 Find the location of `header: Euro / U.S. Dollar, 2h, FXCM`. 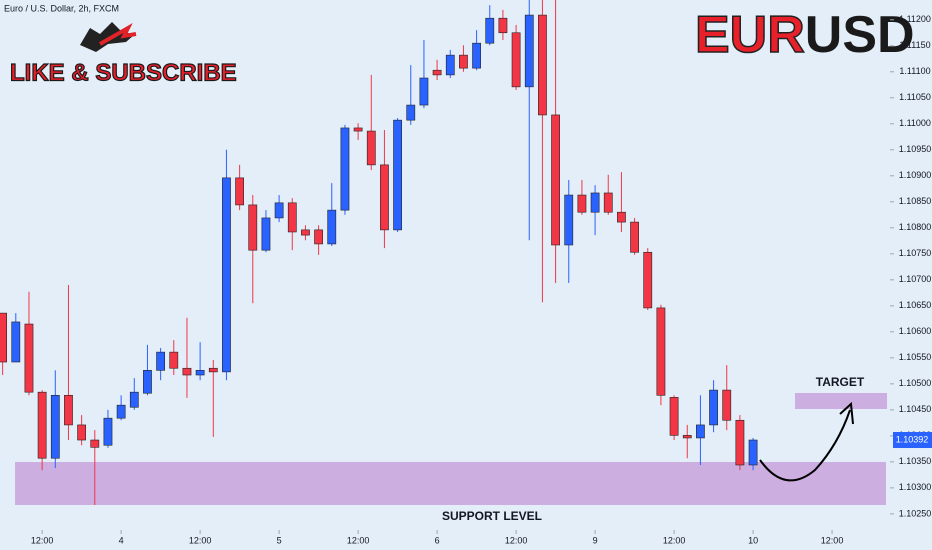

header: Euro / U.S. Dollar, 2h, FXCM is located at coordinates (61, 8).